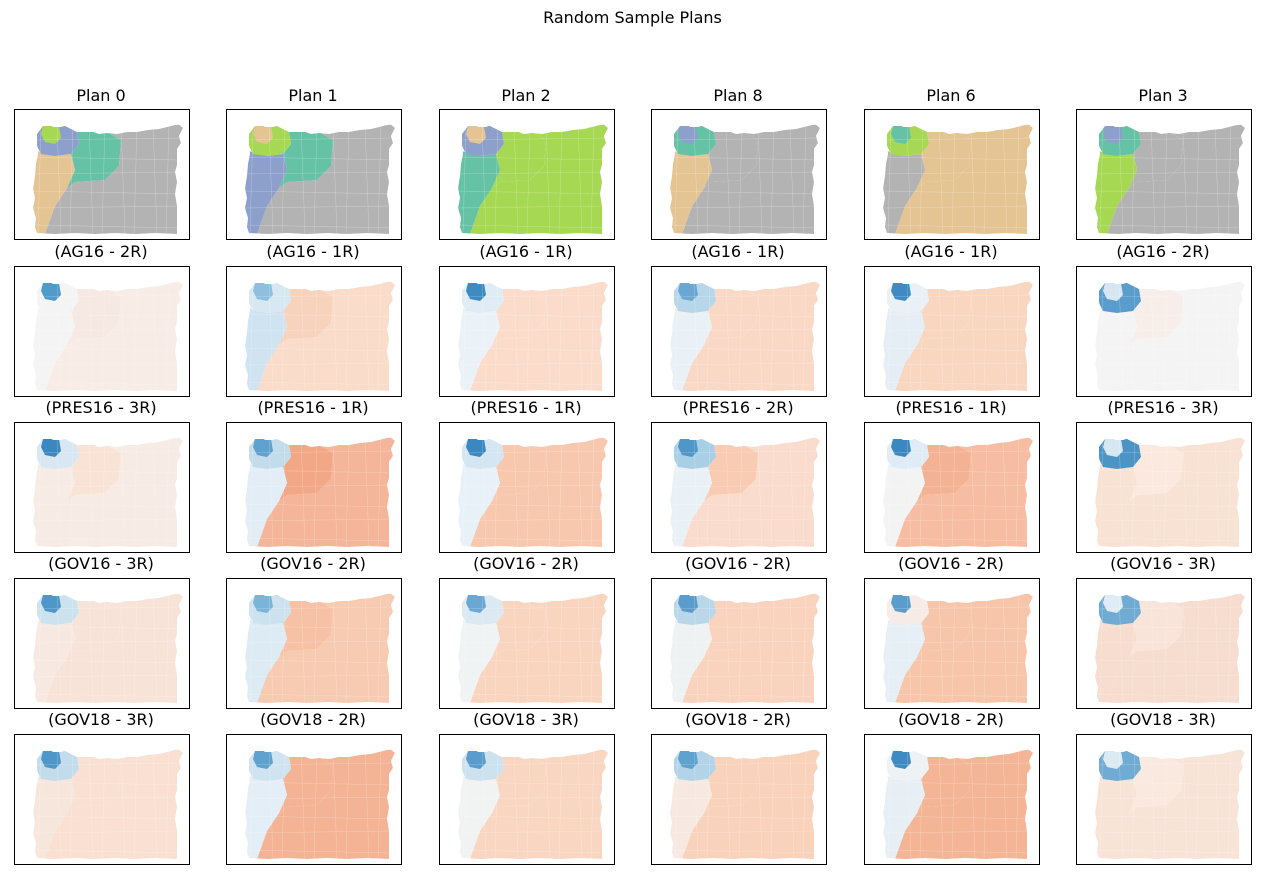  What do you see at coordinates (1163, 95) in the screenshot?
I see `panel-title: Plan 3` at bounding box center [1163, 95].